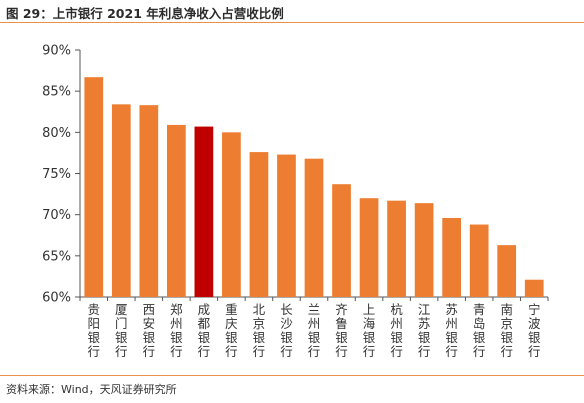  Describe the element at coordinates (56, 92) in the screenshot. I see `y-tick-label: 85%` at that location.